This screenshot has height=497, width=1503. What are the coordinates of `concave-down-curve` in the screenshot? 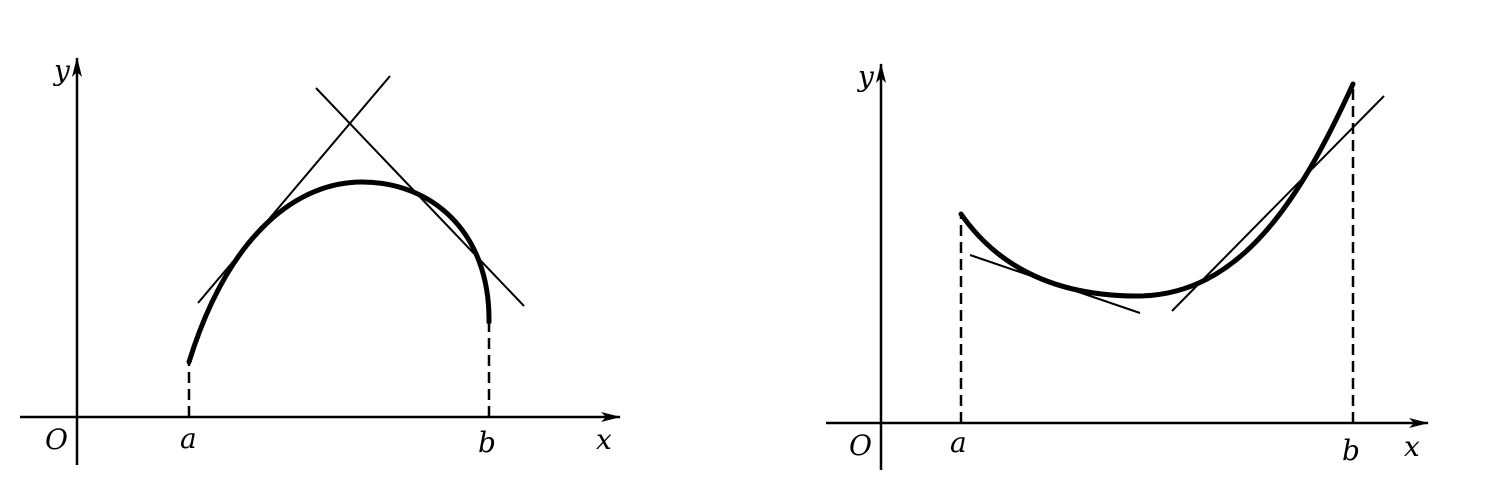 It's located at (339, 272).